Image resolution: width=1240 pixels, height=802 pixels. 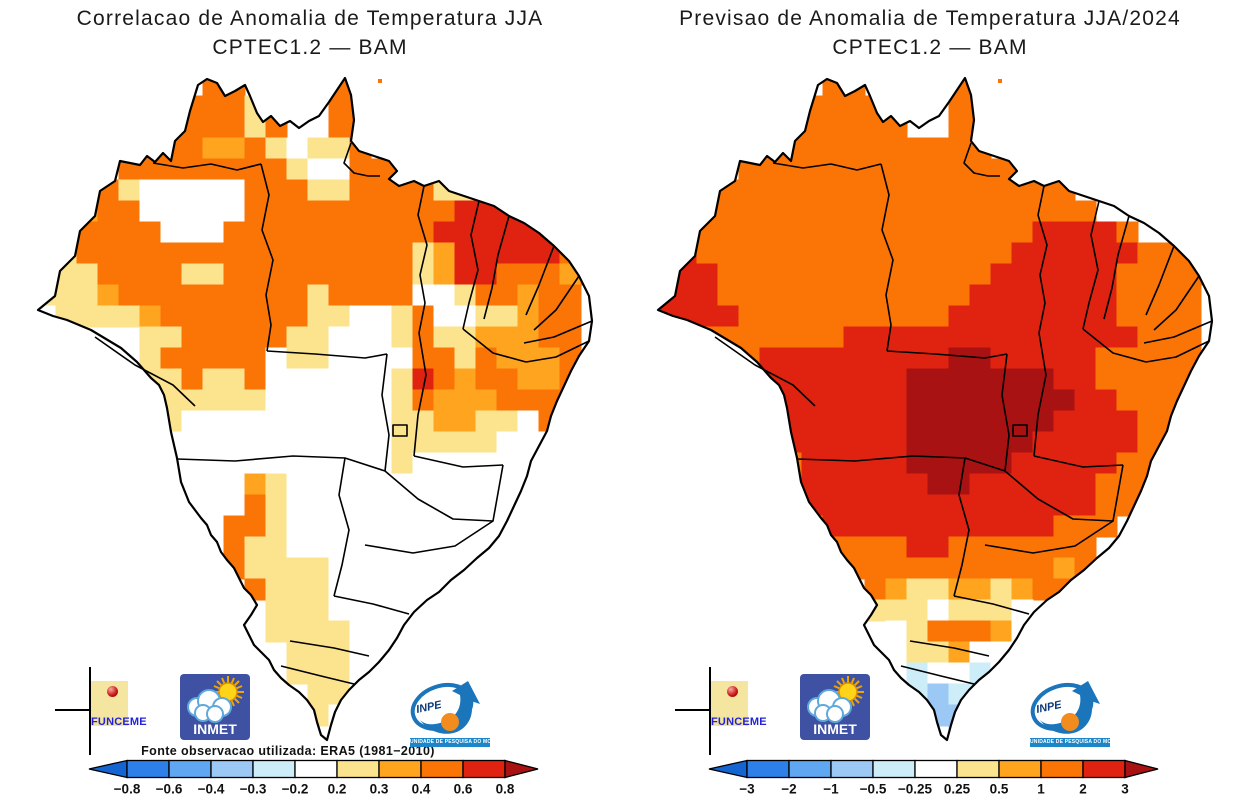 What do you see at coordinates (933, 778) in the screenshot?
I see `forecast-colorbar: −3 −2 −1 −0.5 −0.25 0.25 0.5 1 2 3` at bounding box center [933, 778].